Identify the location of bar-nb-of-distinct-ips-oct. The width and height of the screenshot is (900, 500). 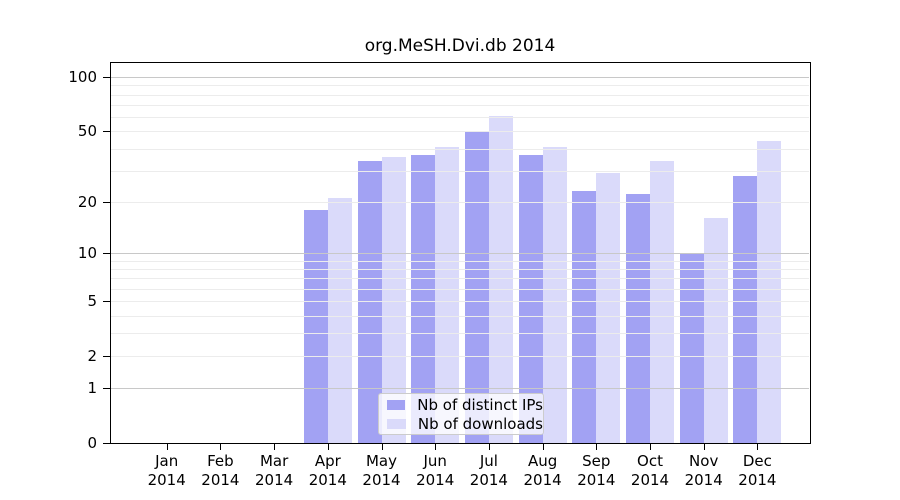
(638, 318).